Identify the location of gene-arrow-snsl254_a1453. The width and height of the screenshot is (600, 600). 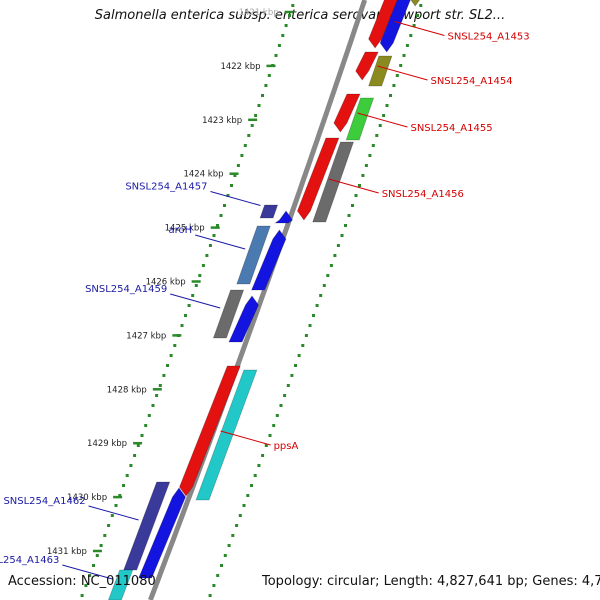
(383, 24).